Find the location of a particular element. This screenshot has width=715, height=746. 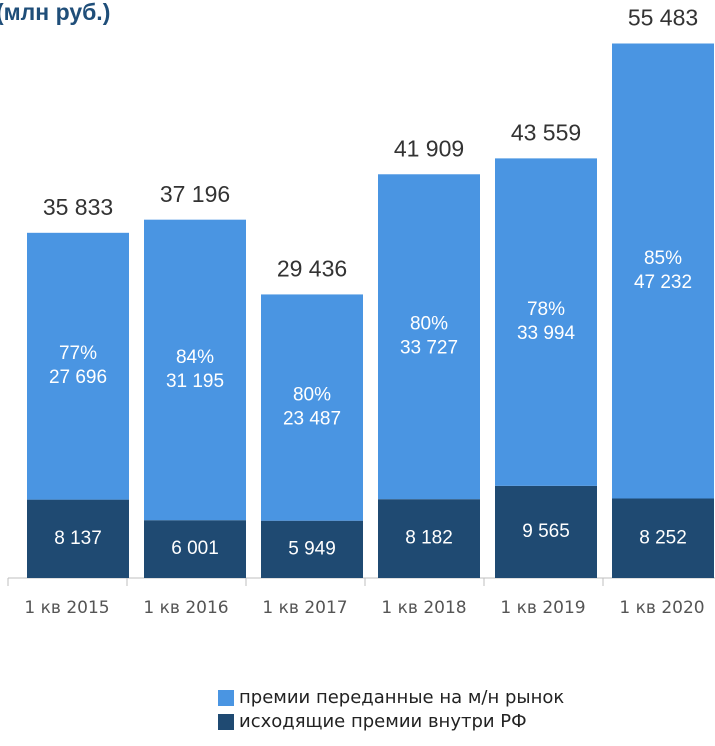

data-label: 9 565 is located at coordinates (546, 531).